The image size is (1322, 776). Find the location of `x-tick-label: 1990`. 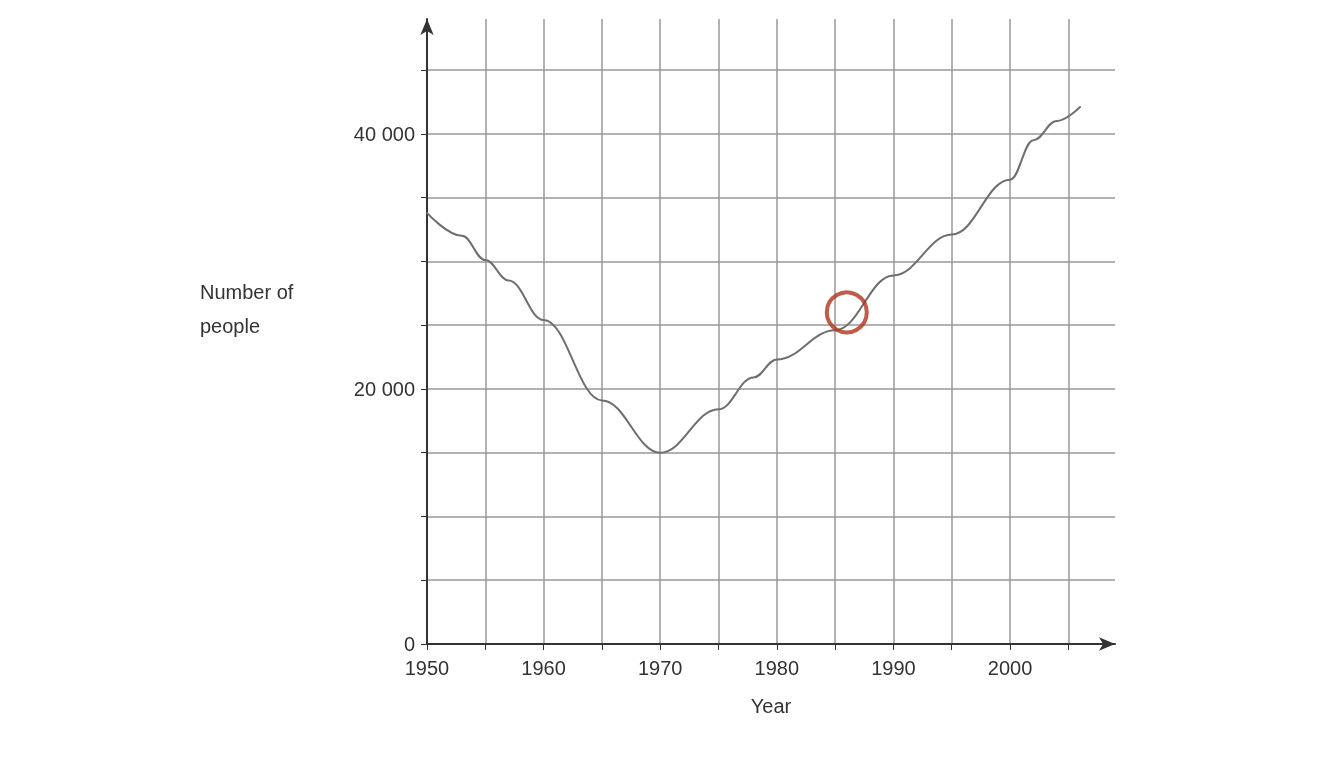

x-tick-label: 1990 is located at coordinates (893, 668).